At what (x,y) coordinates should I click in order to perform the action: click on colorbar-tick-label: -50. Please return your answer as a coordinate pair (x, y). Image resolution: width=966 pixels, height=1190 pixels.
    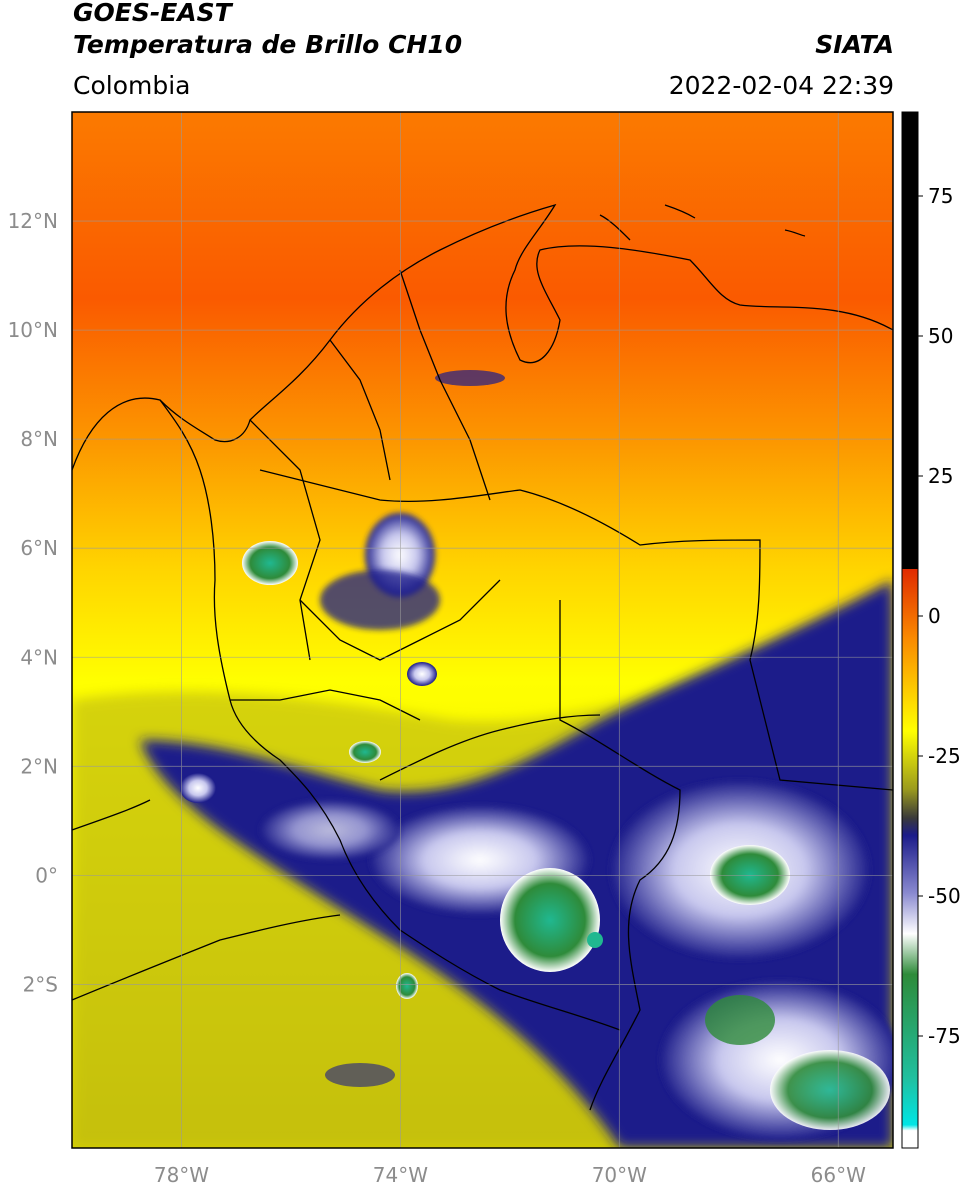
    Looking at the image, I should click on (944, 896).